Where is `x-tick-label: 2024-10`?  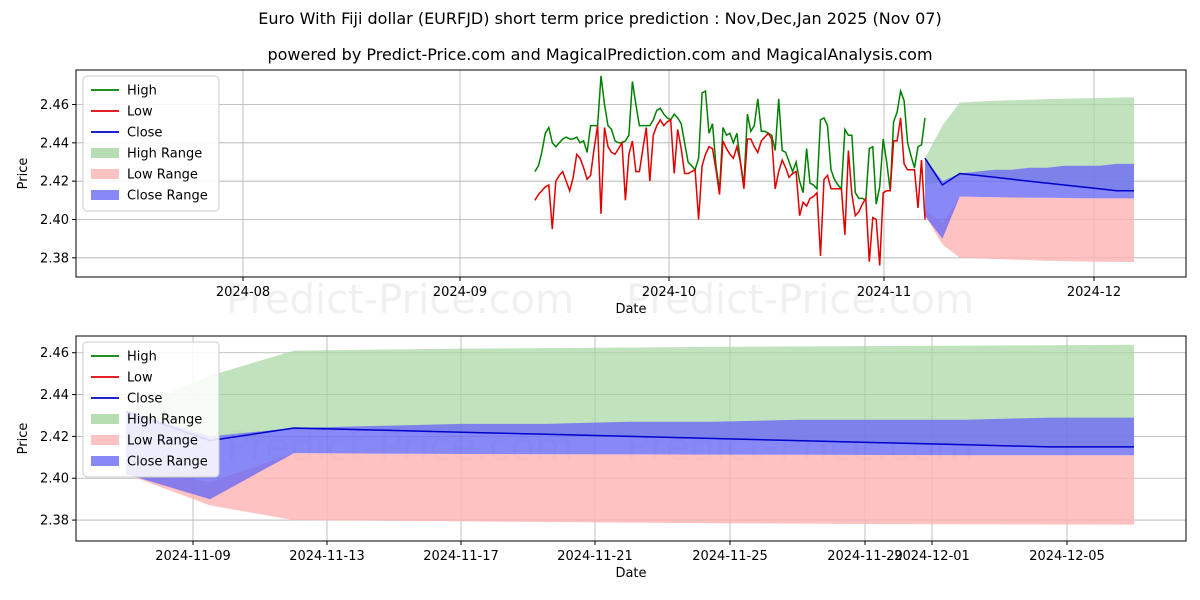 x-tick-label: 2024-10 is located at coordinates (669, 292).